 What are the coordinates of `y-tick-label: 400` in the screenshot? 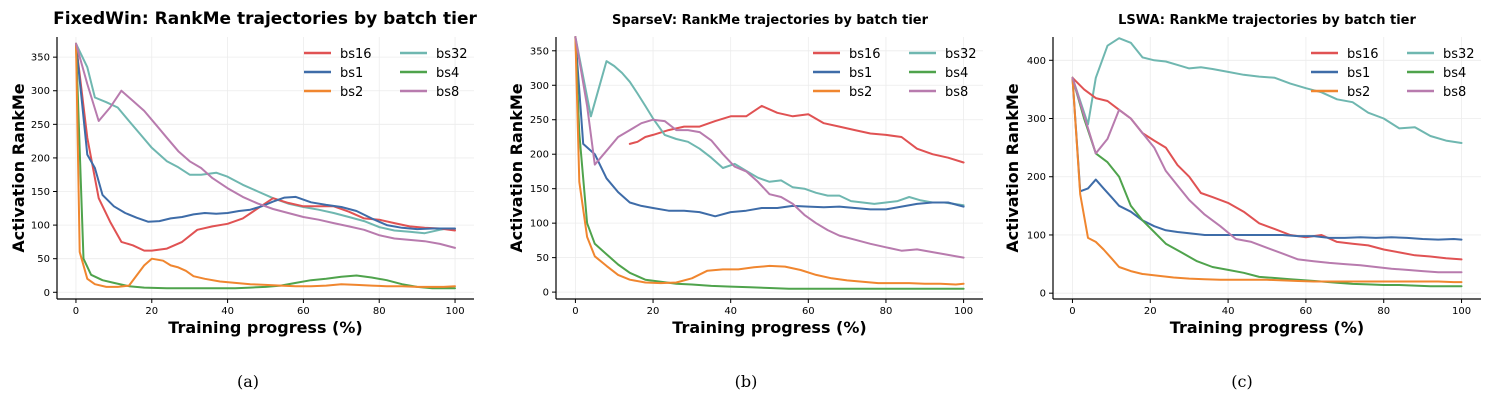 It's located at (1036, 61).